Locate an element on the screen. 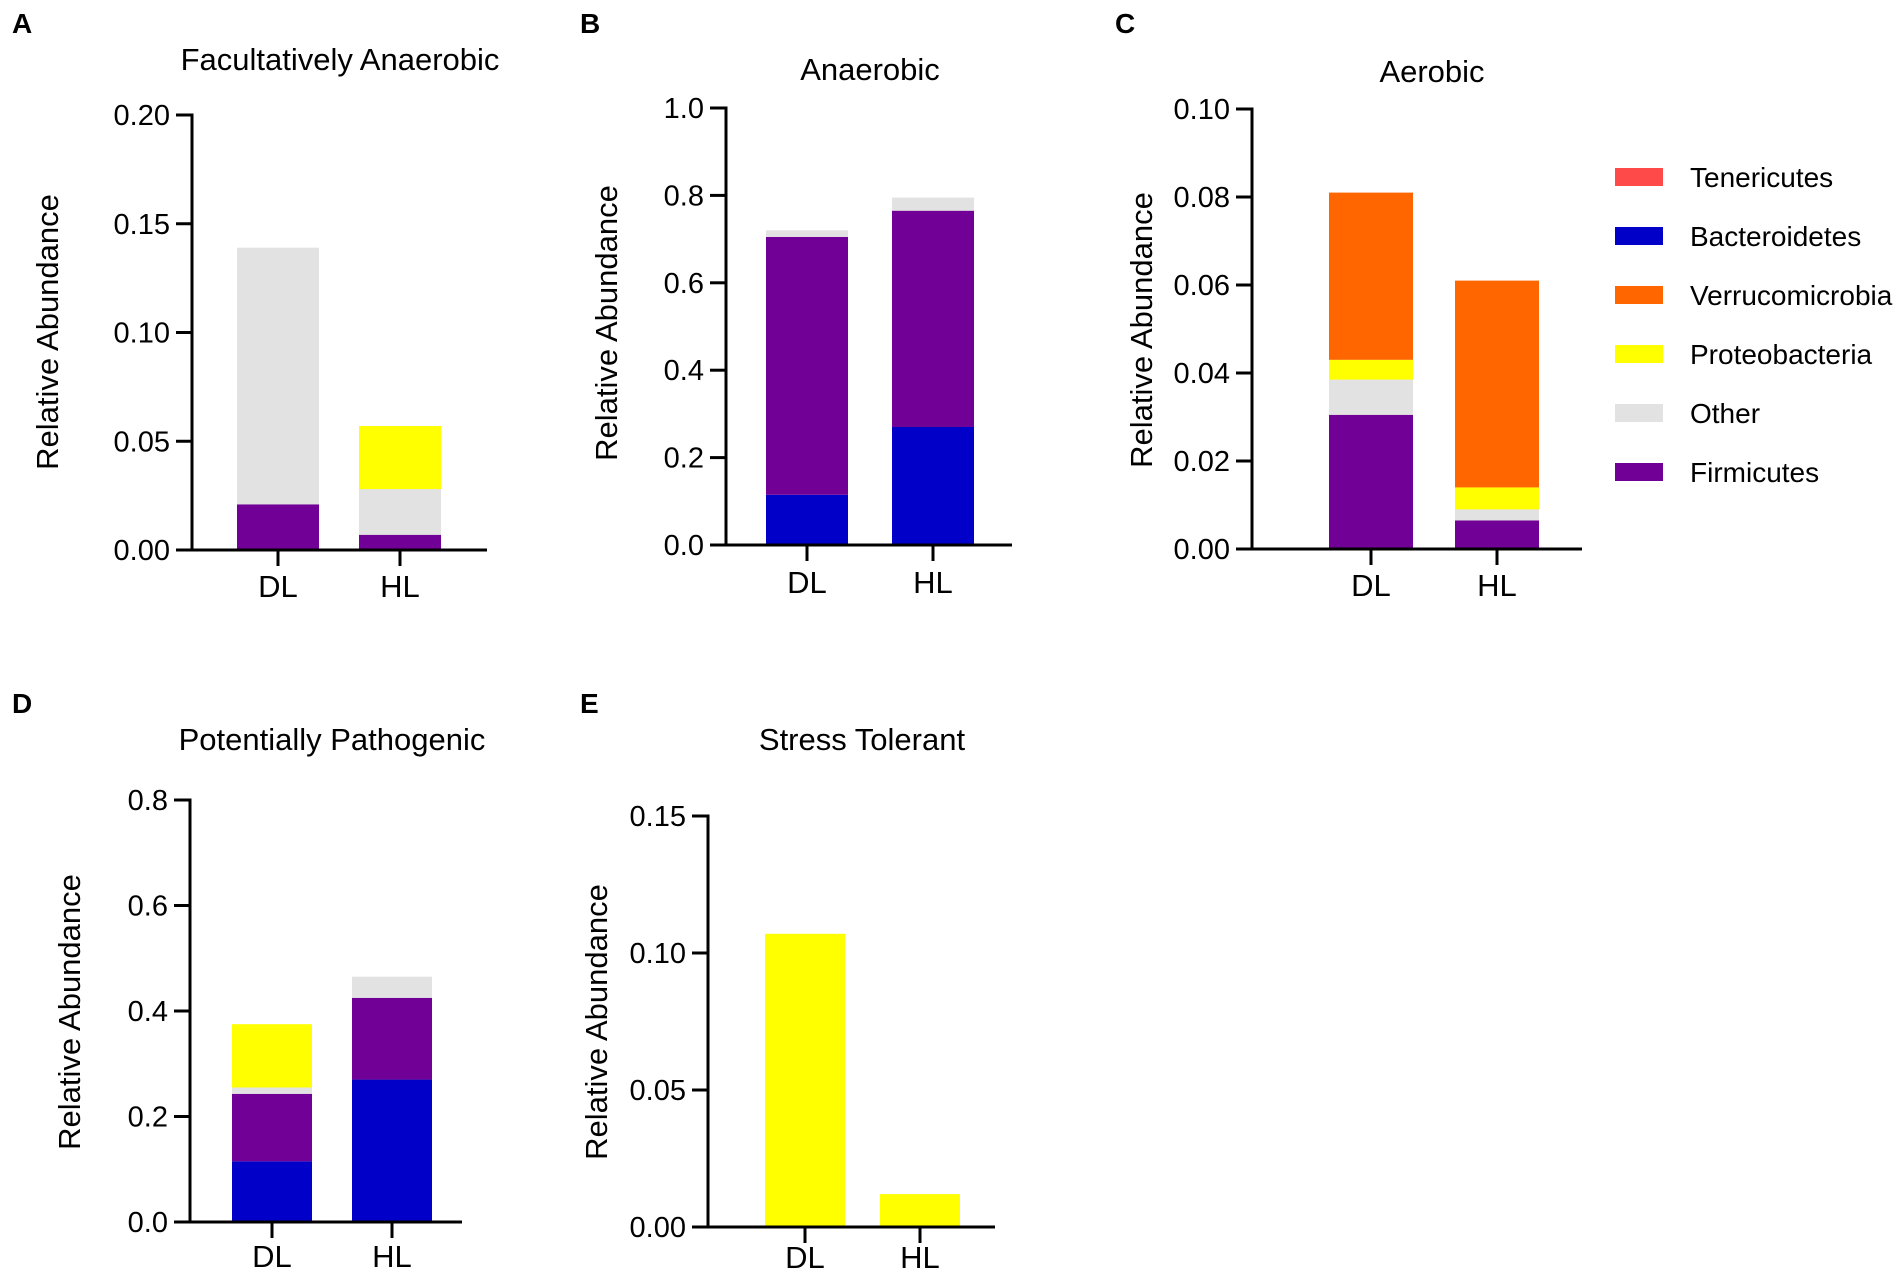 The image size is (1904, 1275). y-tick-label: 1.0 is located at coordinates (684, 109).